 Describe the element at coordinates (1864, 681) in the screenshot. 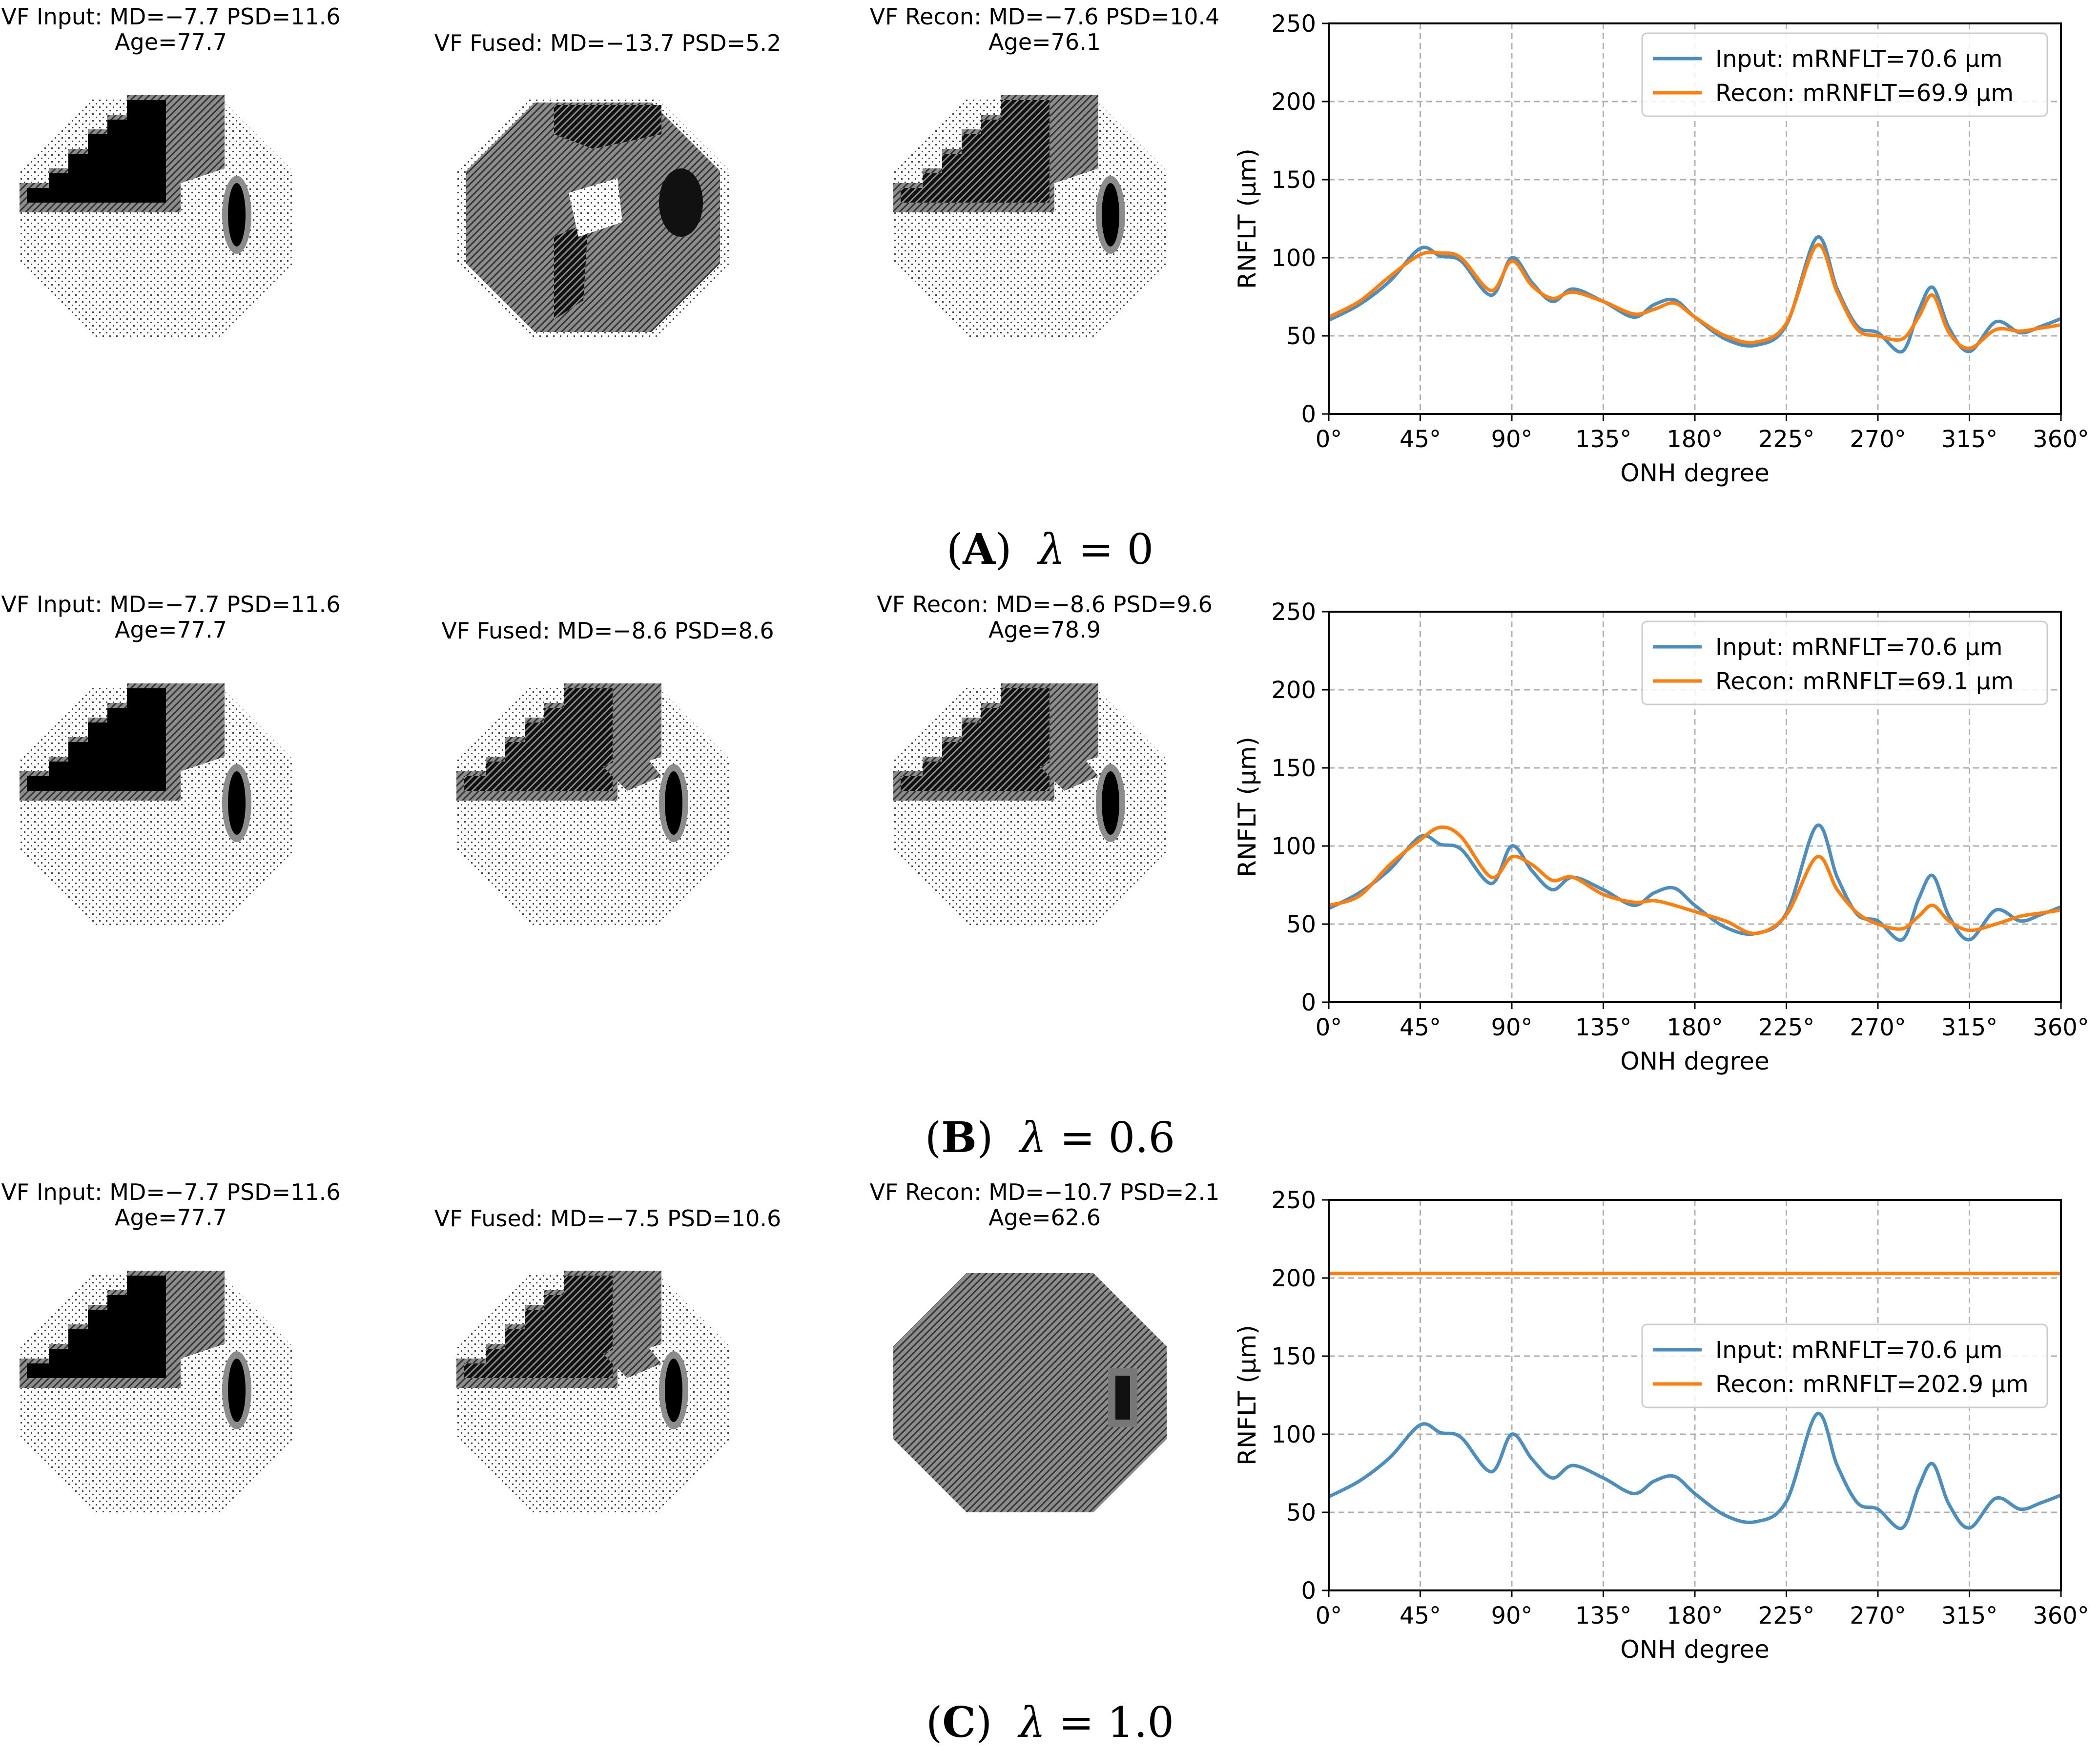

I see `legend-label-recon: Recon: mRNFLT=69.1 μm` at that location.